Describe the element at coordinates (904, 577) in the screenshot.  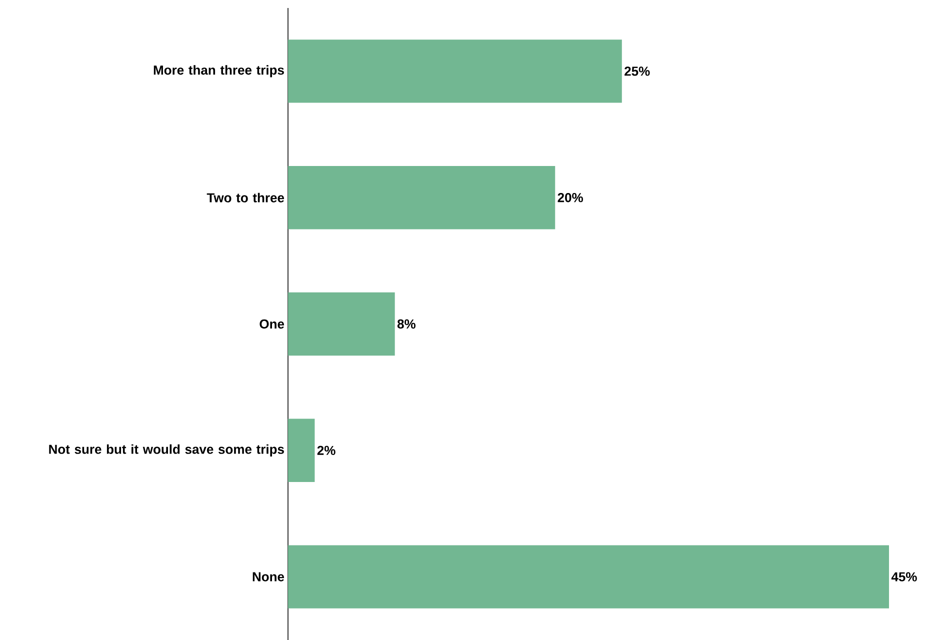
I see `data-label: 45%` at that location.